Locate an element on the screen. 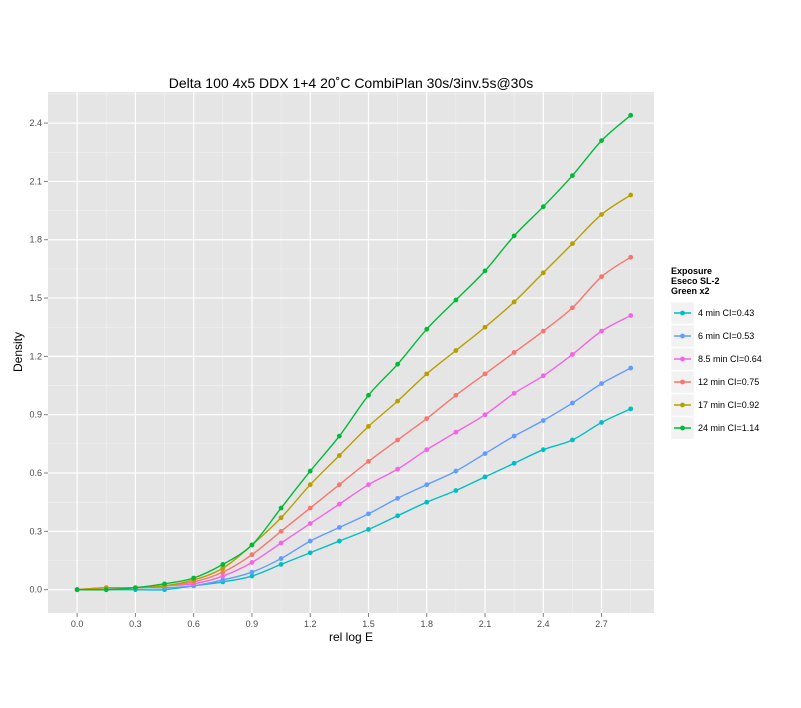 Image resolution: width=801 pixels, height=708 pixels. y-tick-label: 2.1 is located at coordinates (35, 181).